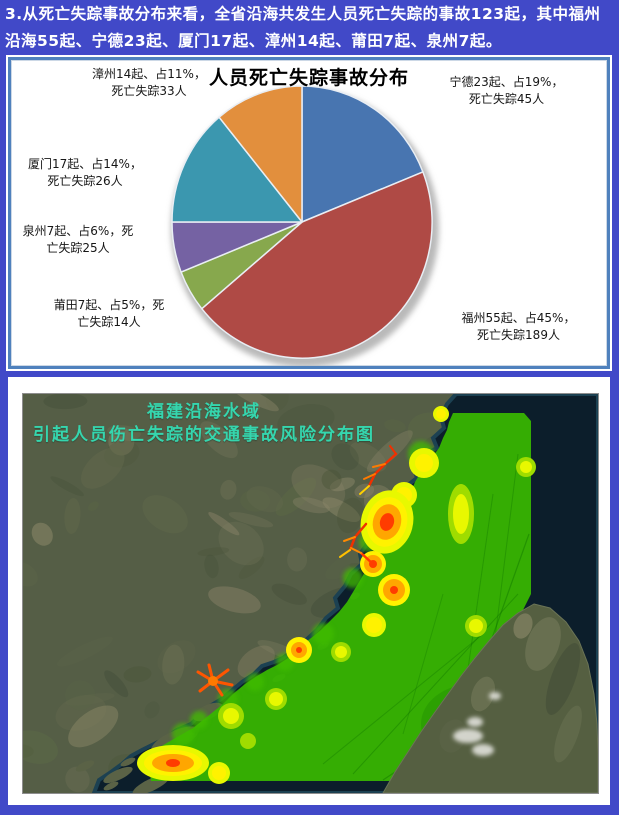 This screenshot has height=815, width=619. I want to click on pie-label-fuzhou: 福州55起、占45%， 死亡失踪189人, so click(518, 326).